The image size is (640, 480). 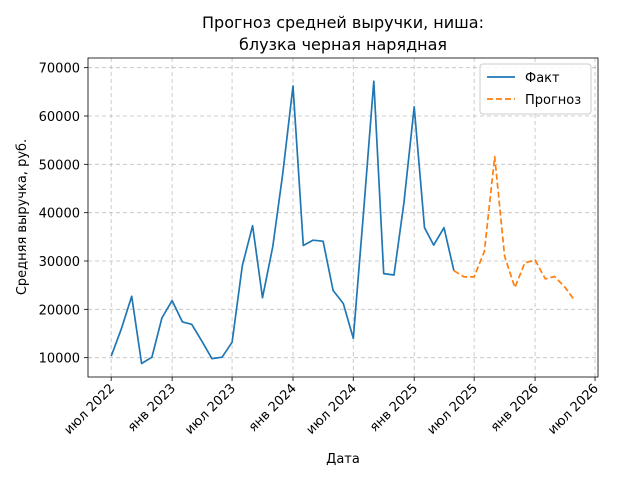 I want to click on x-tick-label: июл 2023, so click(x=210, y=409).